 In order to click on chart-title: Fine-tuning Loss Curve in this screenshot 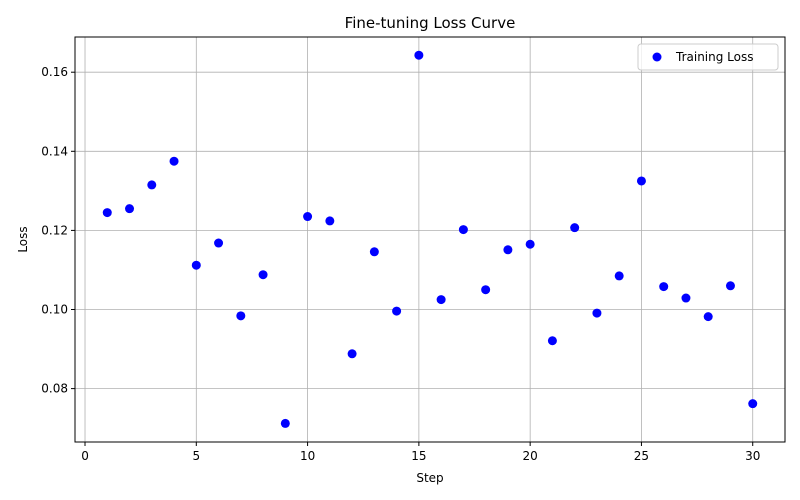, I will do `click(430, 23)`.